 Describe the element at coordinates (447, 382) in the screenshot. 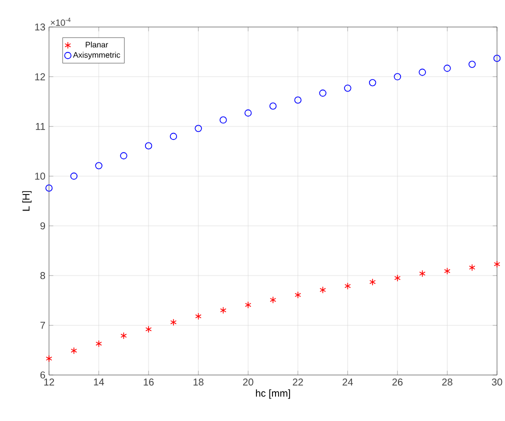

I see `x-tick-label: 28` at that location.